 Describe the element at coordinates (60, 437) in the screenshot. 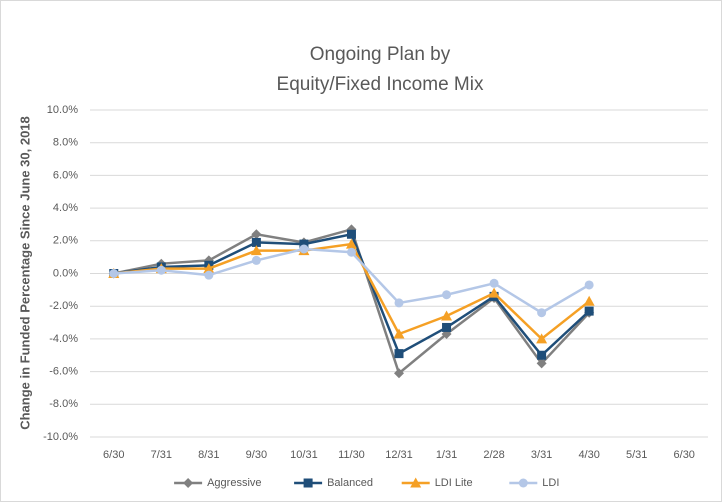

I see `y-tick-label: -10.0%` at that location.